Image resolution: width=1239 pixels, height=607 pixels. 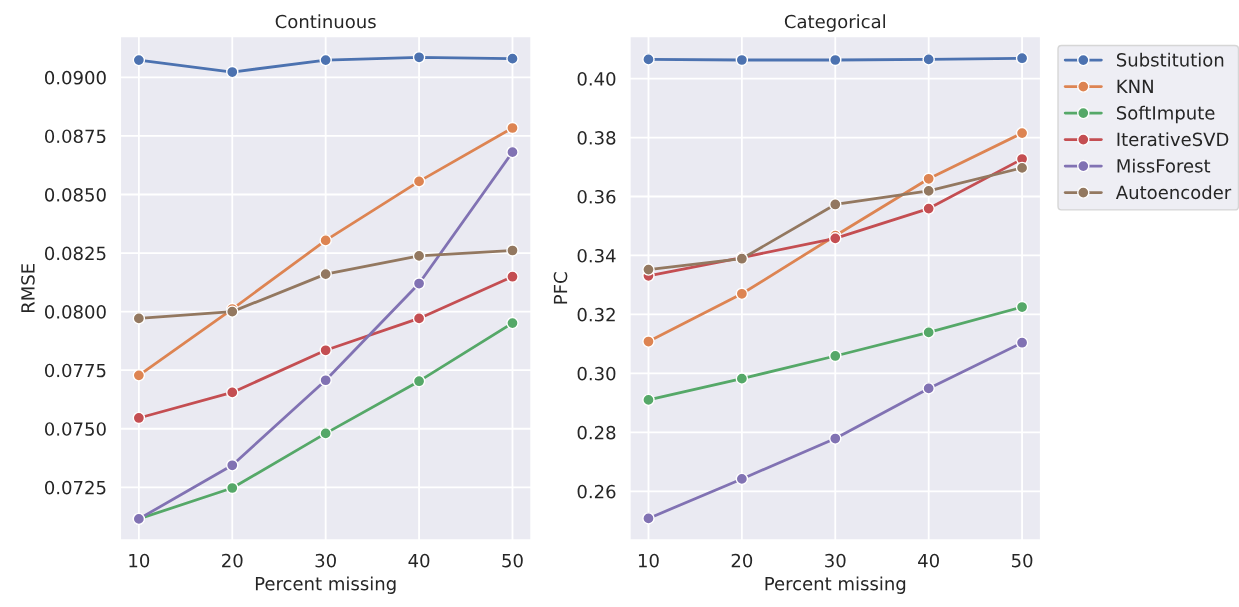 What do you see at coordinates (75, 194) in the screenshot?
I see `y-tick-label: 0.0850` at bounding box center [75, 194].